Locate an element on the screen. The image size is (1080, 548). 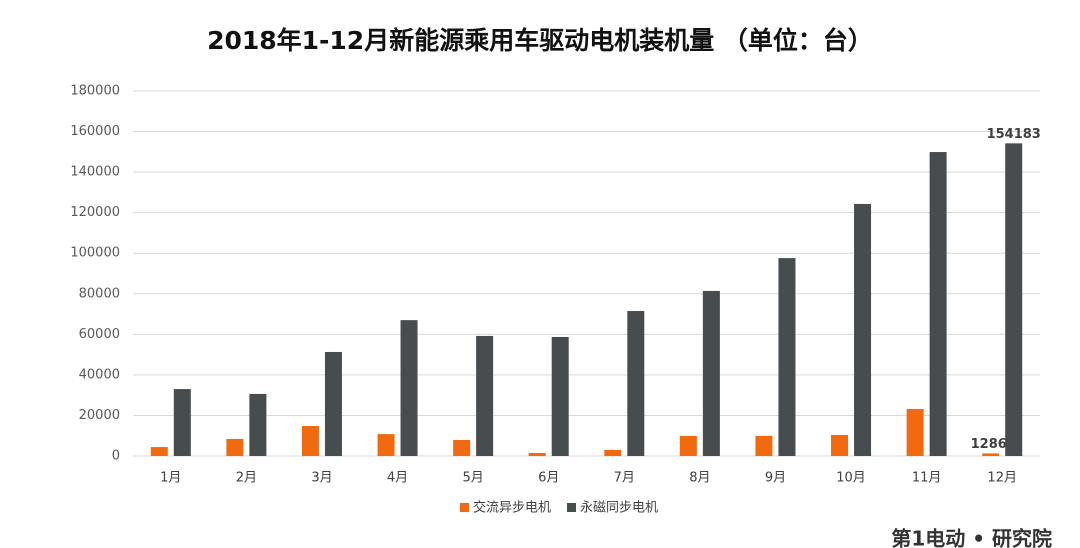
y-tick-label: 120000 is located at coordinates (95, 212).